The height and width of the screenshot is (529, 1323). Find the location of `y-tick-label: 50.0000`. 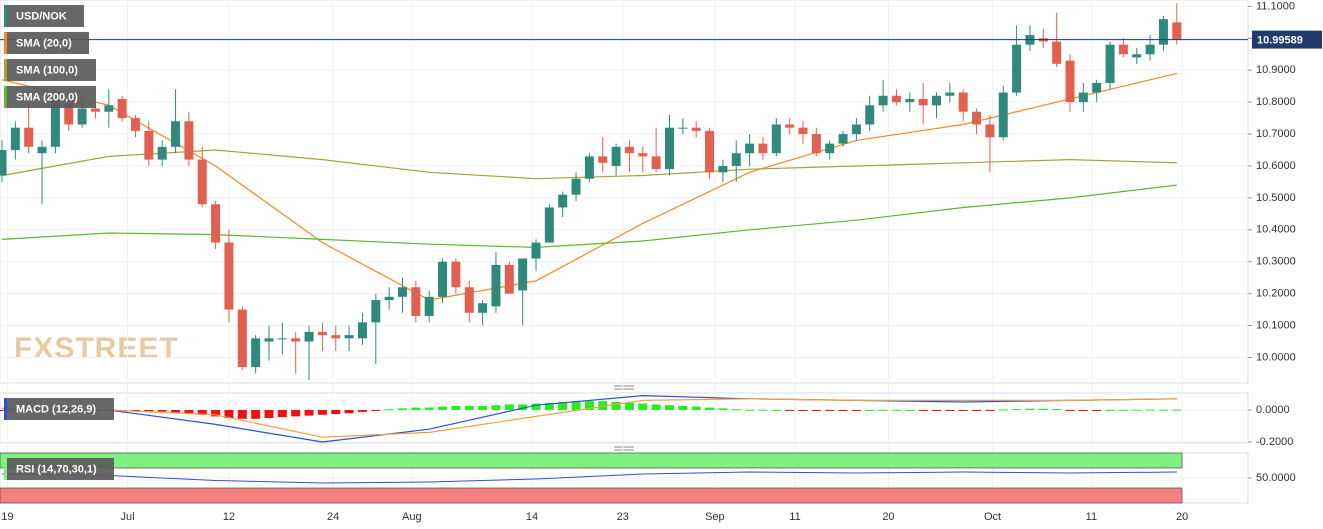

y-tick-label: 50.0000 is located at coordinates (1276, 478).